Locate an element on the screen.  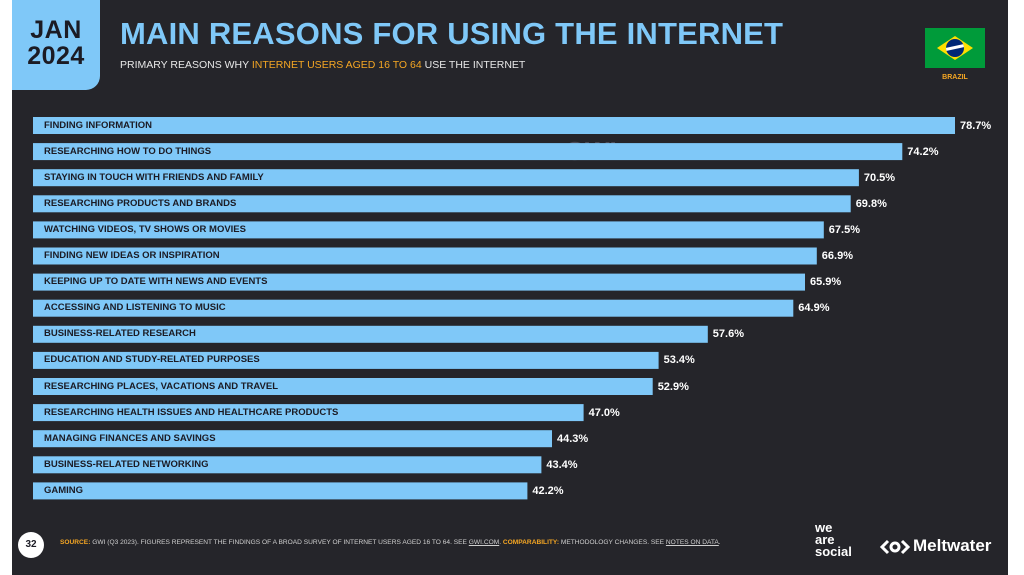
bar-label: RESEARCHING PLACES, VACATIONS AND TRAVEL is located at coordinates (161, 386).